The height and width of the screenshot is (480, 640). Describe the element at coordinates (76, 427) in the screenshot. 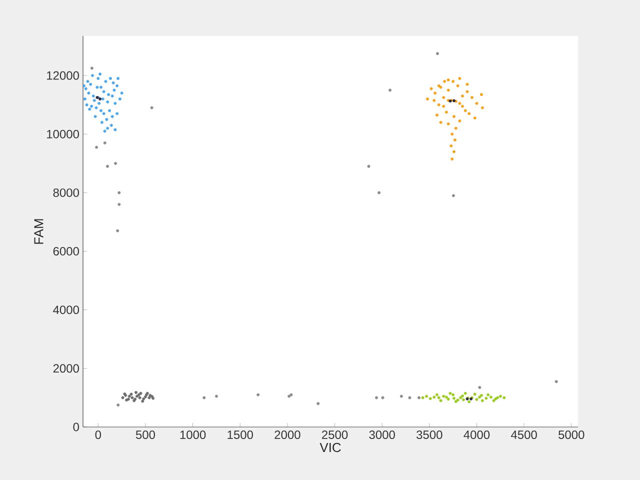

I see `y-tick-label: 0` at that location.